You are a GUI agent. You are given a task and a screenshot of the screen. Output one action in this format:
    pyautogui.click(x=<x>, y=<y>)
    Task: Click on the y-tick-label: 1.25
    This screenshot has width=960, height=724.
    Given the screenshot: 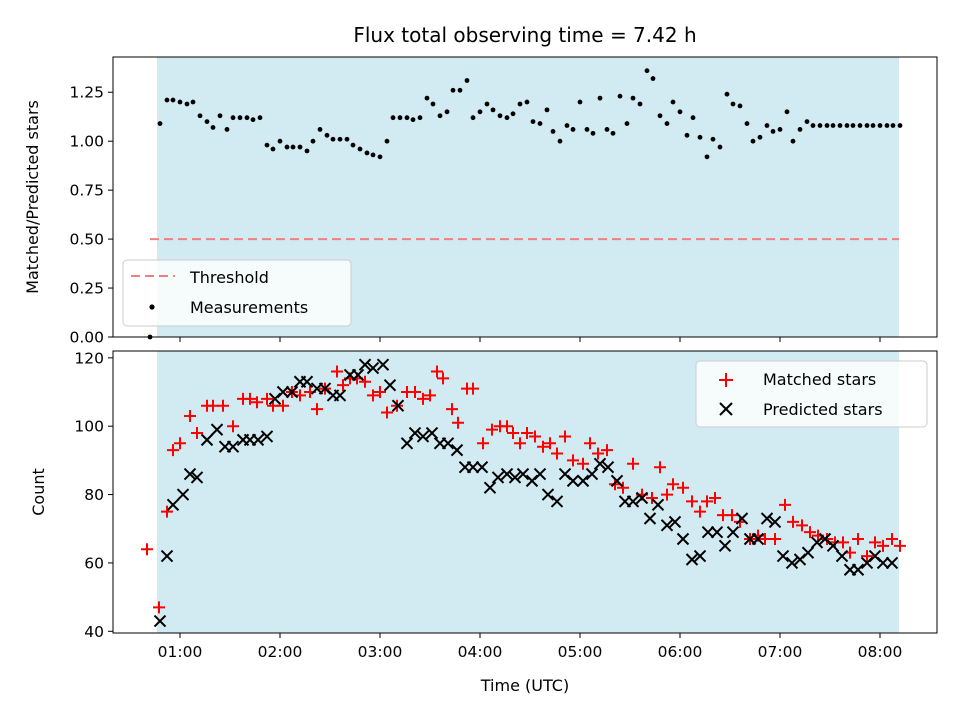 What is the action you would take?
    pyautogui.click(x=86, y=93)
    